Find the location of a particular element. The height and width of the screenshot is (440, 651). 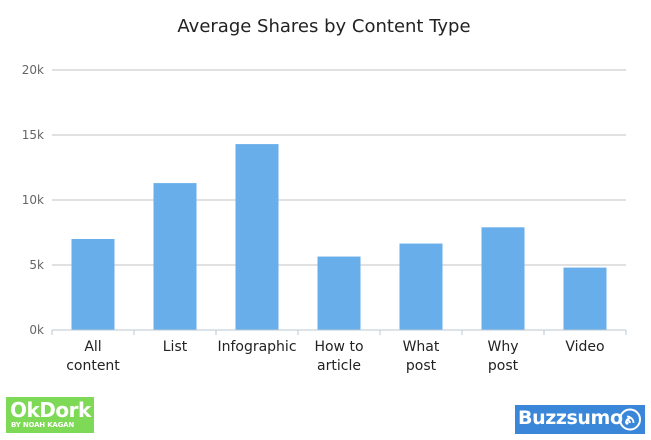

x-tick-label: content is located at coordinates (93, 366).